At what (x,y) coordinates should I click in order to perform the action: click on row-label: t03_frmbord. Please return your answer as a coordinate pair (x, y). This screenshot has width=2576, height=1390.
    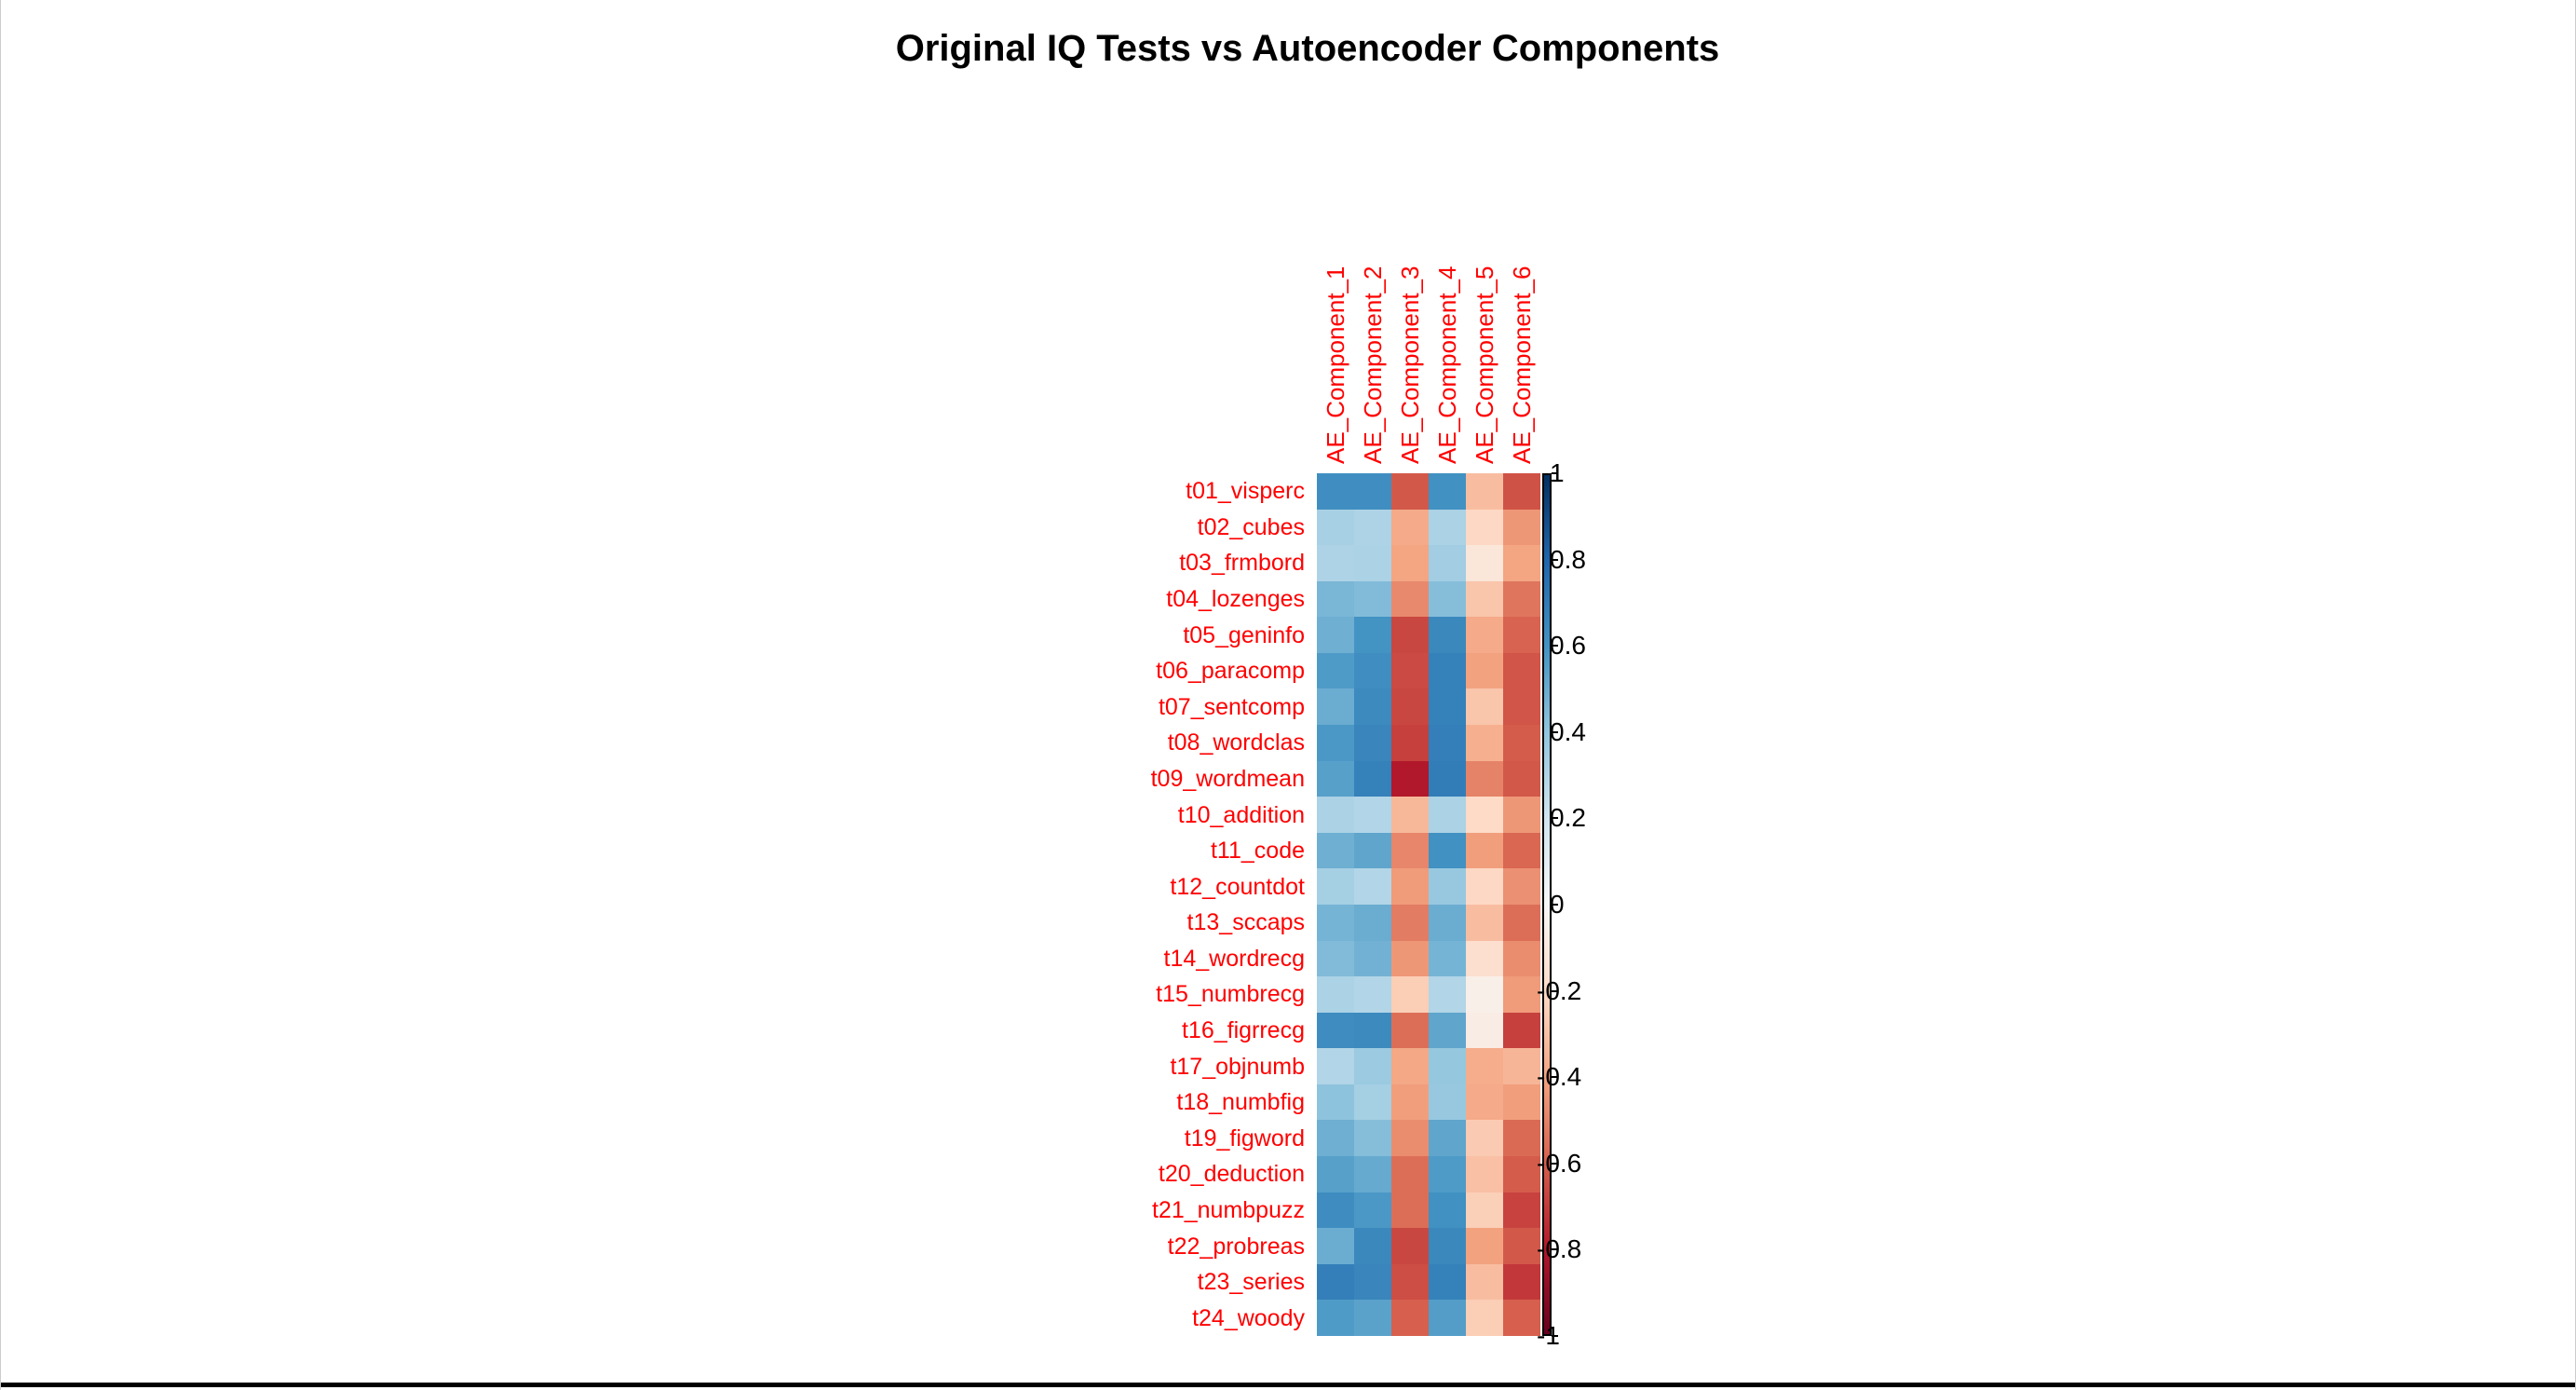
    Looking at the image, I should click on (1242, 563).